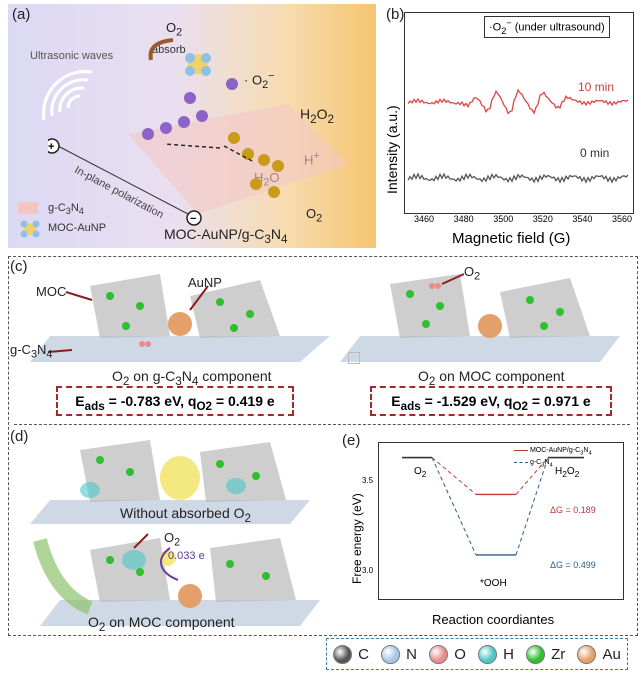 The width and height of the screenshot is (641, 675). I want to click on e-h2o2-label: H2O2, so click(567, 472).